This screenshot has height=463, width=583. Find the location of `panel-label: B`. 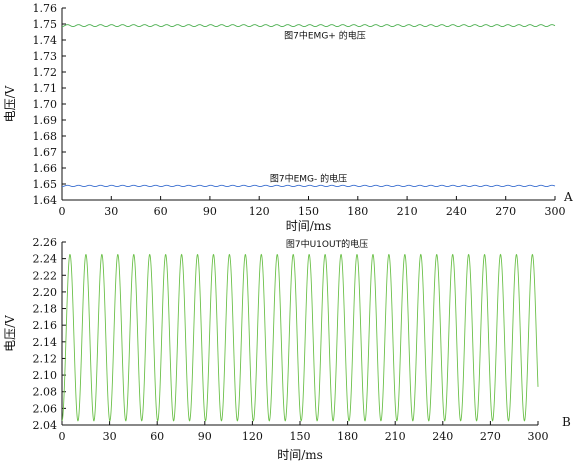

panel-label: B is located at coordinates (566, 422).